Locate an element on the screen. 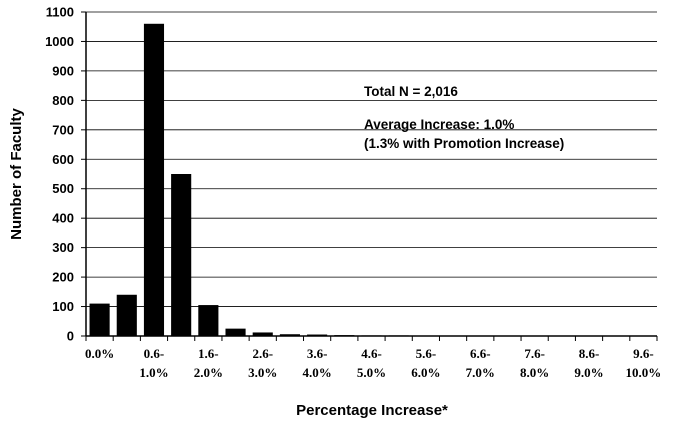 Image resolution: width=675 pixels, height=425 pixels. x-tick-label: 0.0% is located at coordinates (99, 353).